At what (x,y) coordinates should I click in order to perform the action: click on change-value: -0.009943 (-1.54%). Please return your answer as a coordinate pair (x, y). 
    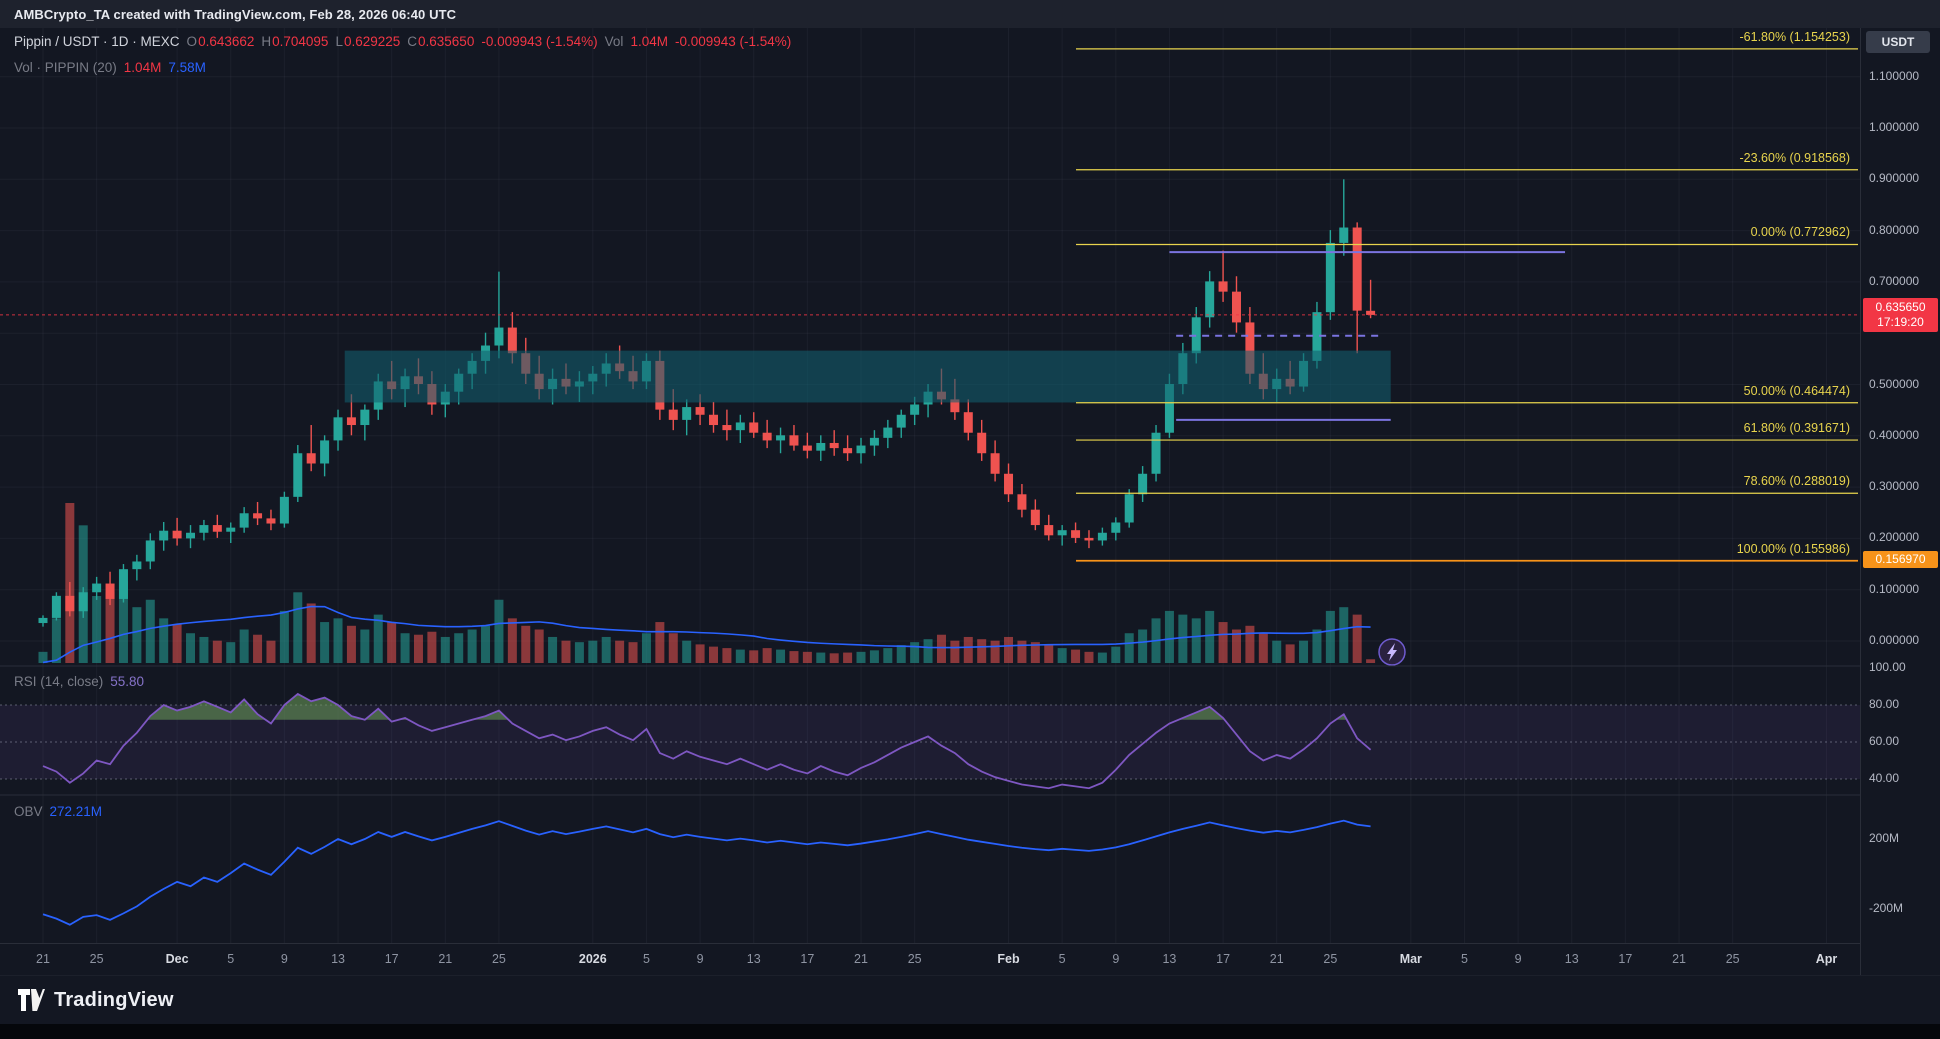
    Looking at the image, I should click on (539, 41).